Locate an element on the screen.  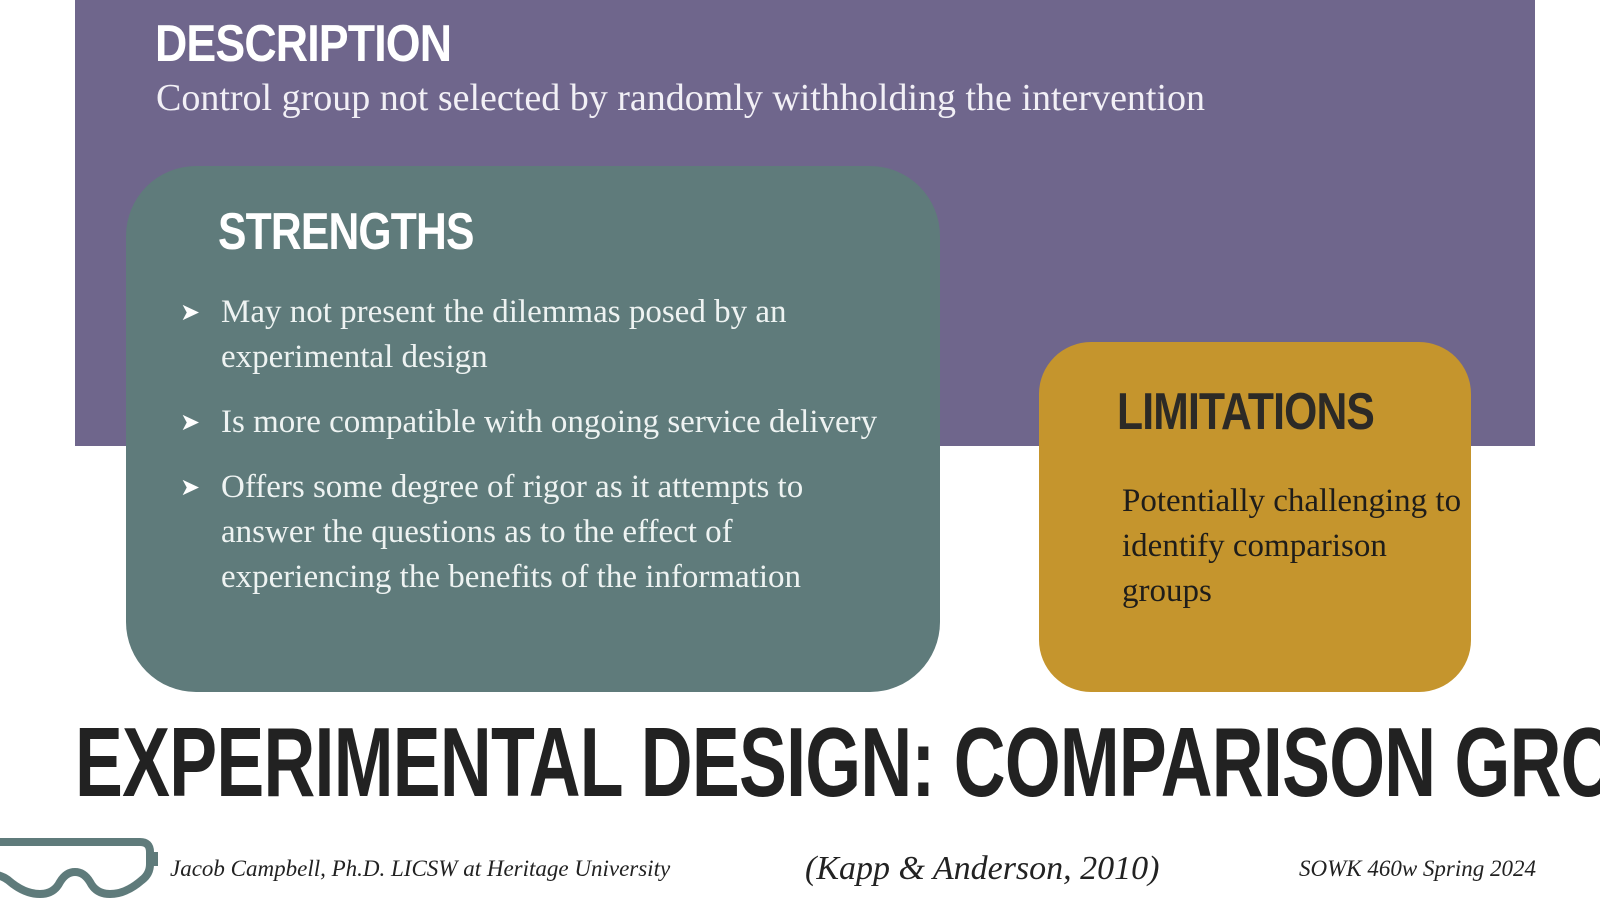
footer-course: SOWK 460w Spring 2024 is located at coordinates (1417, 868).